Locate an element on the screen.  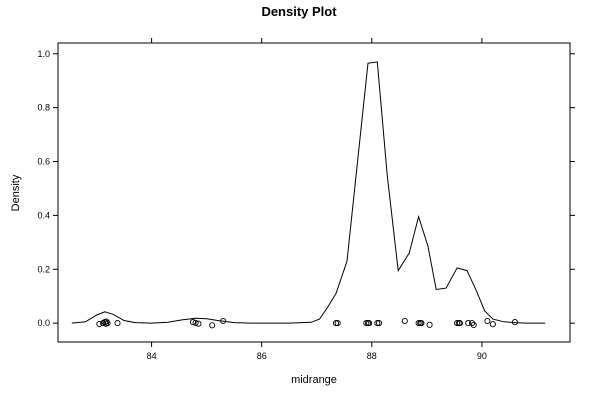
y-tick-label: 0.2 is located at coordinates (43, 269).